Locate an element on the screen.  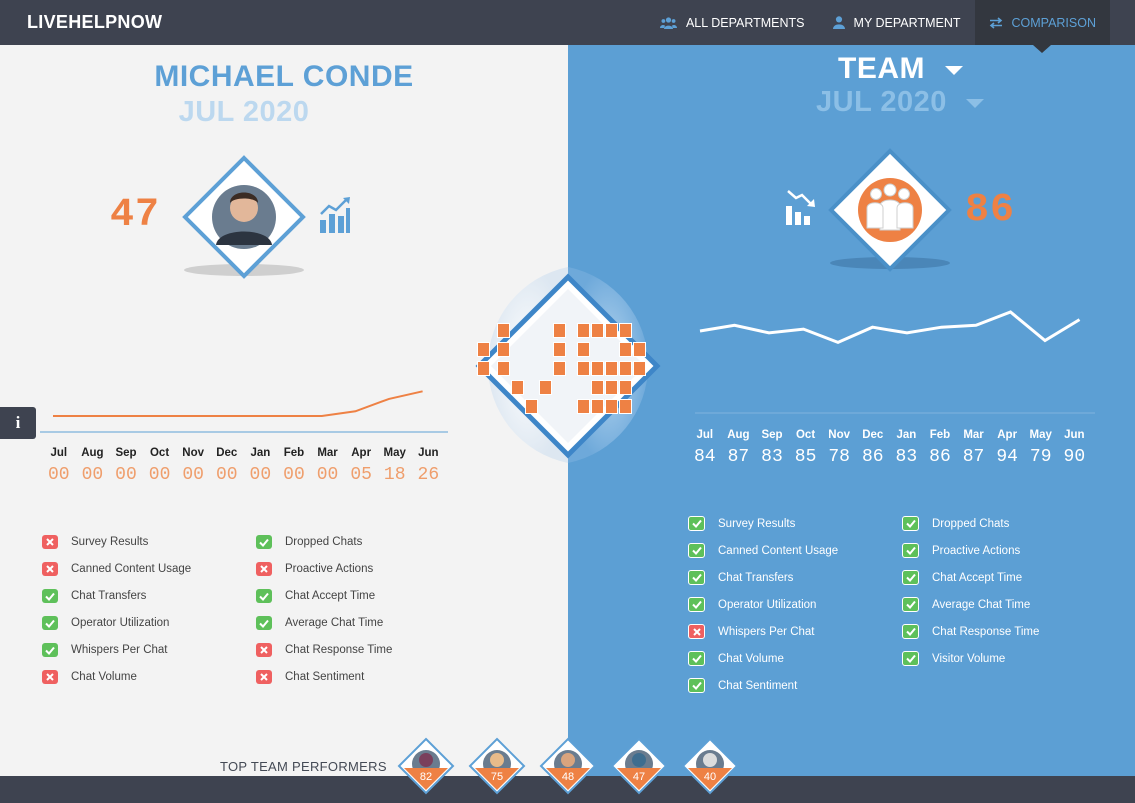
metric-item: Canned Content Usage is located at coordinates (116, 569).